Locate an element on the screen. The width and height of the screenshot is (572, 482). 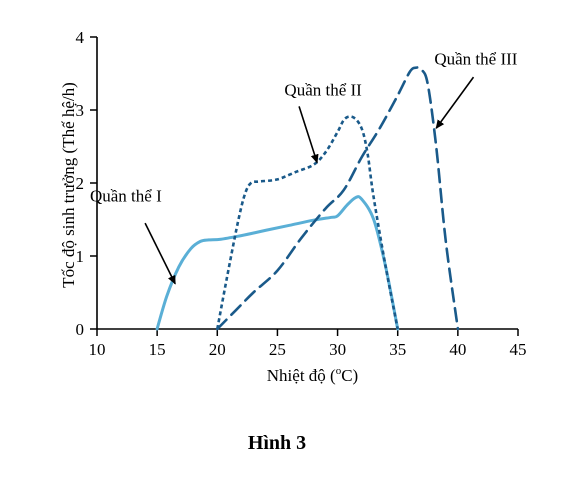
annotation-quan-the-i-arrow is located at coordinates (160, 253).